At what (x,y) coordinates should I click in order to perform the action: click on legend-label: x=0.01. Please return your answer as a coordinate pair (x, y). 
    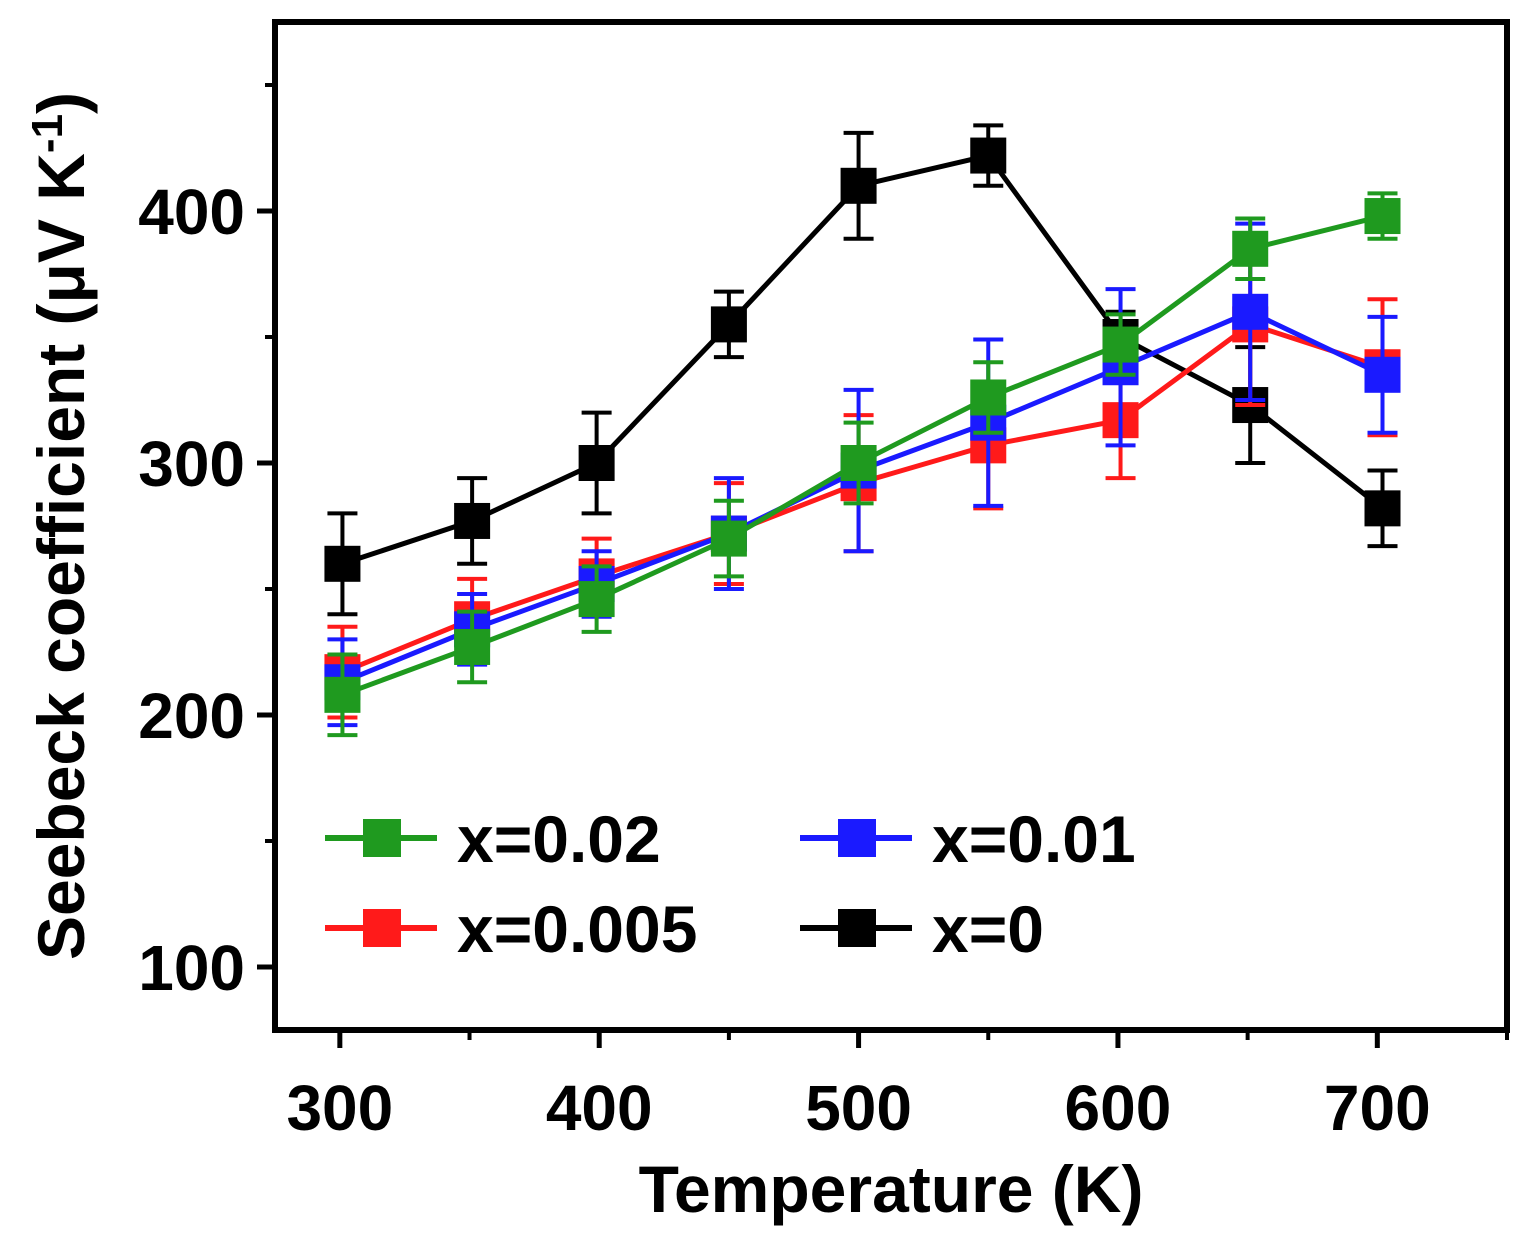
    Looking at the image, I should click on (1034, 839).